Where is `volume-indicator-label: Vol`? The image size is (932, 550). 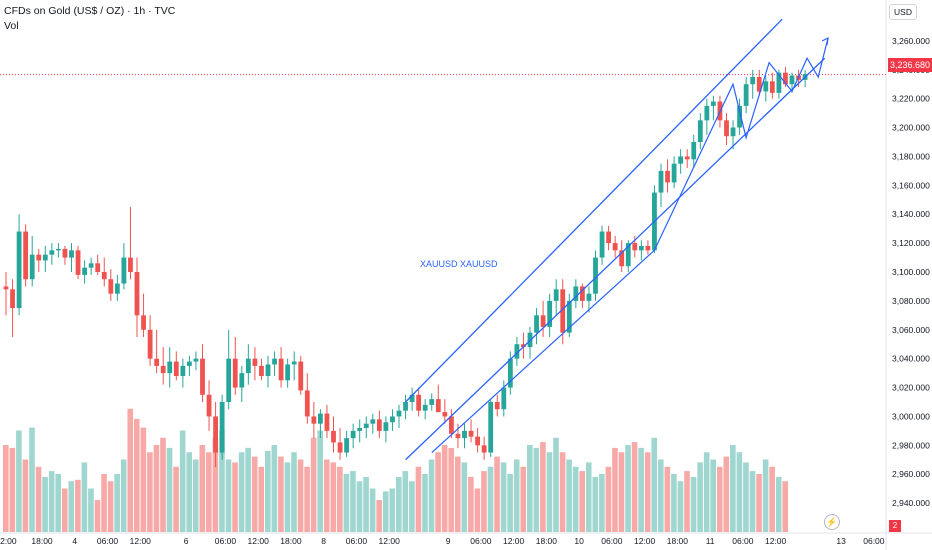 volume-indicator-label: Vol is located at coordinates (11, 26).